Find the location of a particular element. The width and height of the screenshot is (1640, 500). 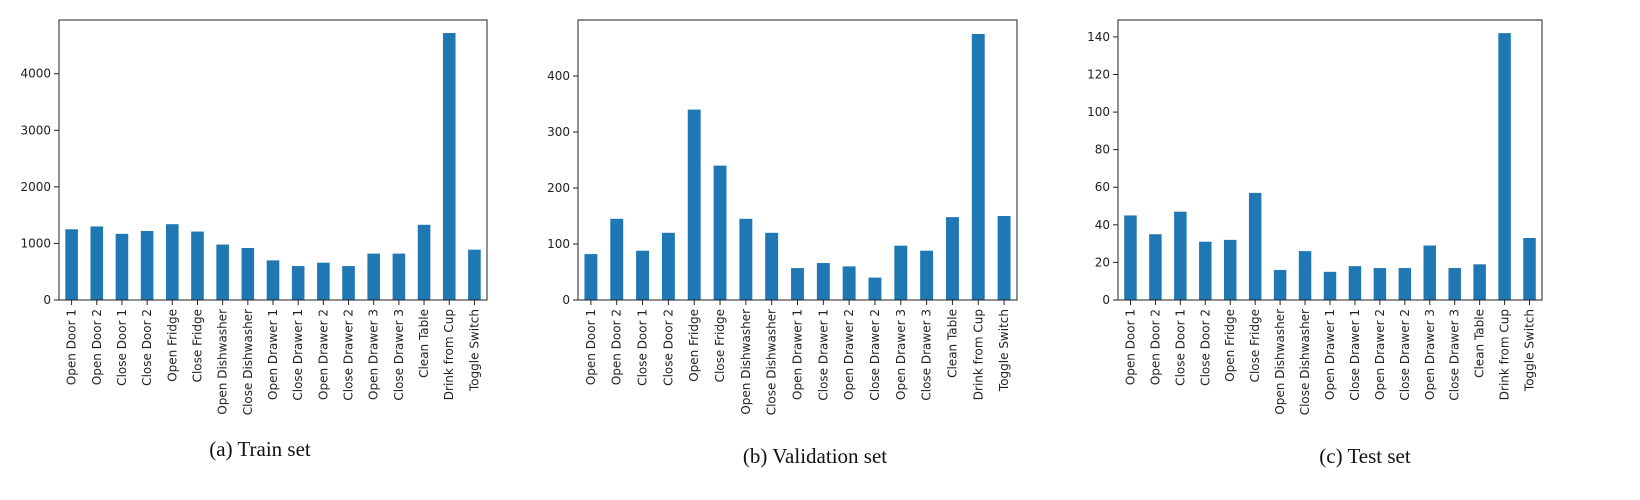

train-xtick-label: Close Dishwasher is located at coordinates (248, 362).